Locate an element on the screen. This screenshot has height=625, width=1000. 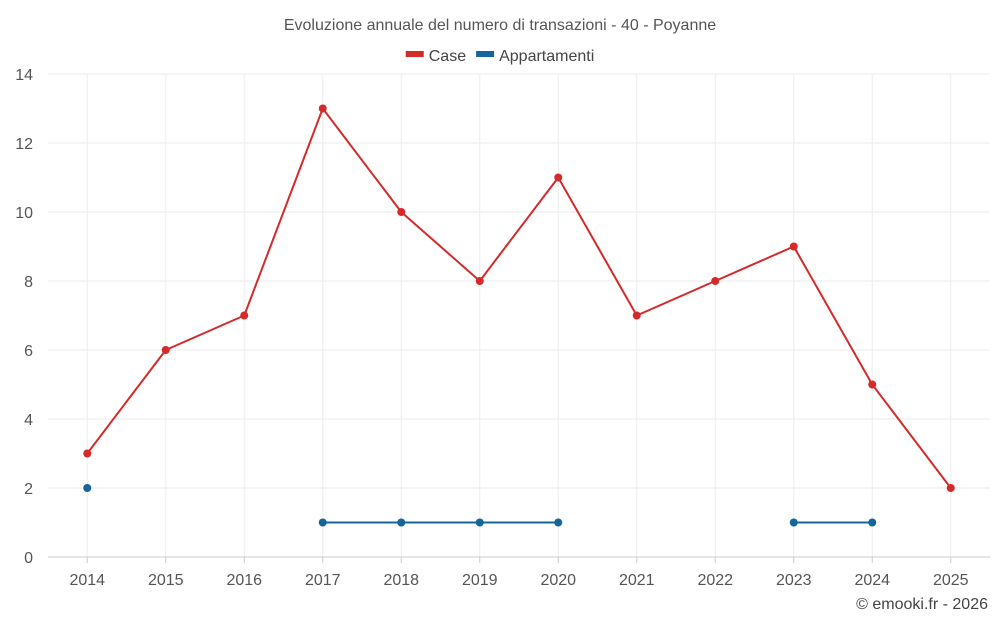
x-tick-label: 2015 is located at coordinates (166, 580).